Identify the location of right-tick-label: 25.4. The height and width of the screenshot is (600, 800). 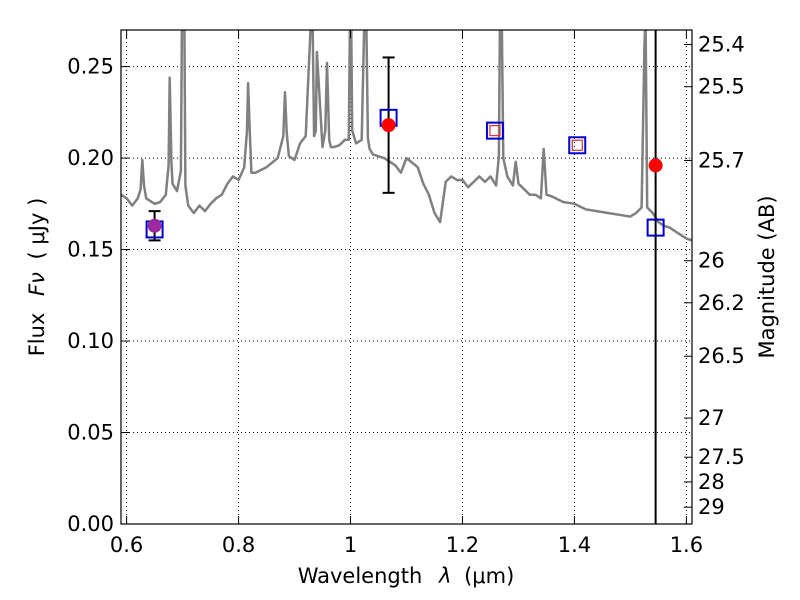
(721, 44).